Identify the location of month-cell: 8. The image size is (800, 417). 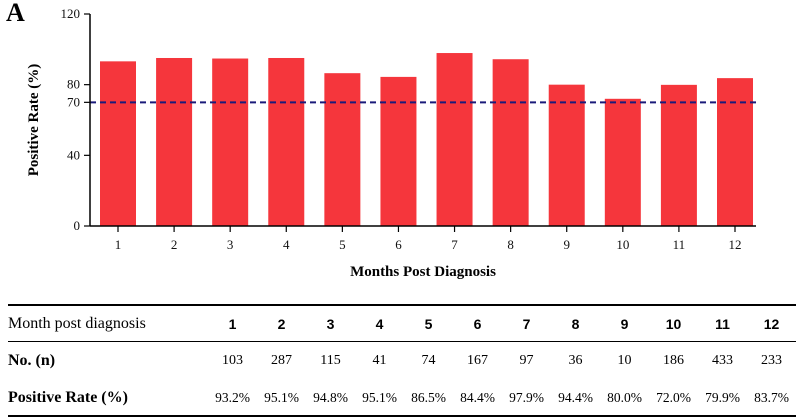
(575, 323).